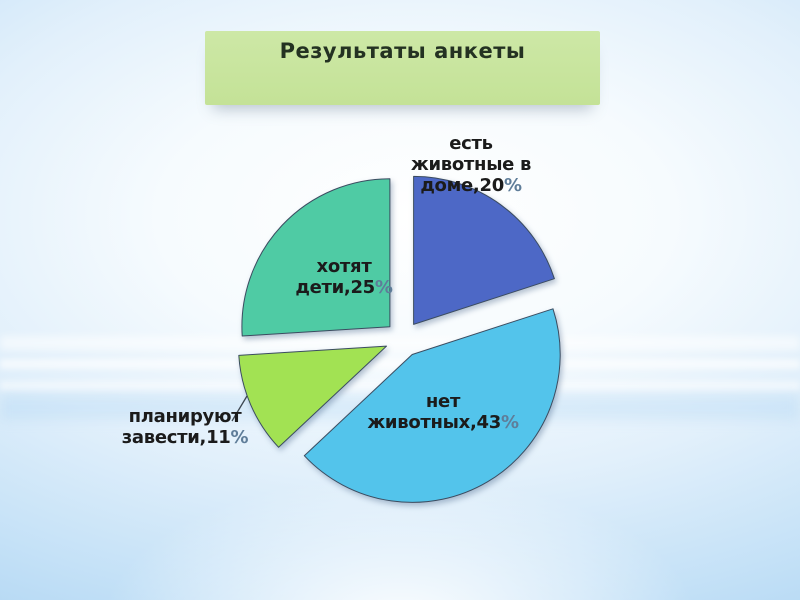 The width and height of the screenshot is (800, 600). I want to click on pie-label-plan-to-get: планируют завести,11%, so click(185, 427).